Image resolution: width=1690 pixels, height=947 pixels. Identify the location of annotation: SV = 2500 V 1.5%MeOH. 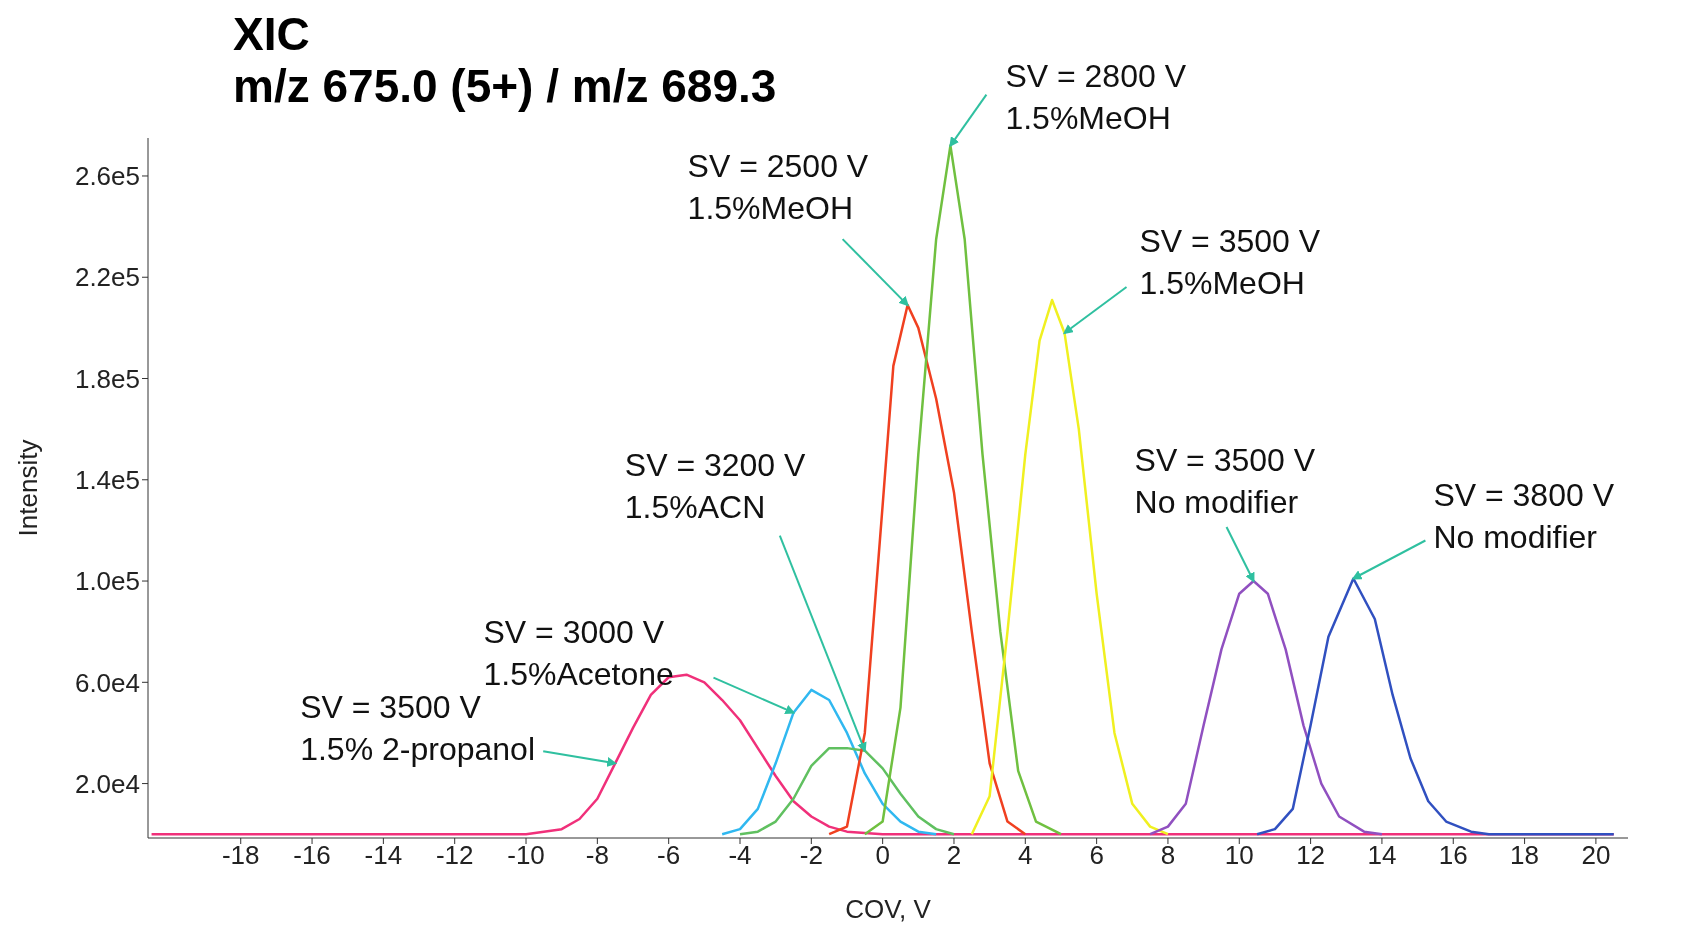
(778, 187).